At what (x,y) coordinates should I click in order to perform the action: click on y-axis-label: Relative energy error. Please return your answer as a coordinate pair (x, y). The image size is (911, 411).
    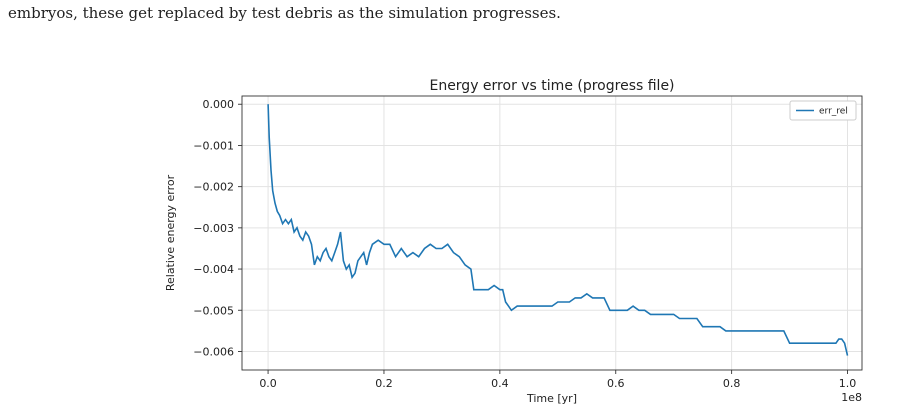
    Looking at the image, I should click on (170, 232).